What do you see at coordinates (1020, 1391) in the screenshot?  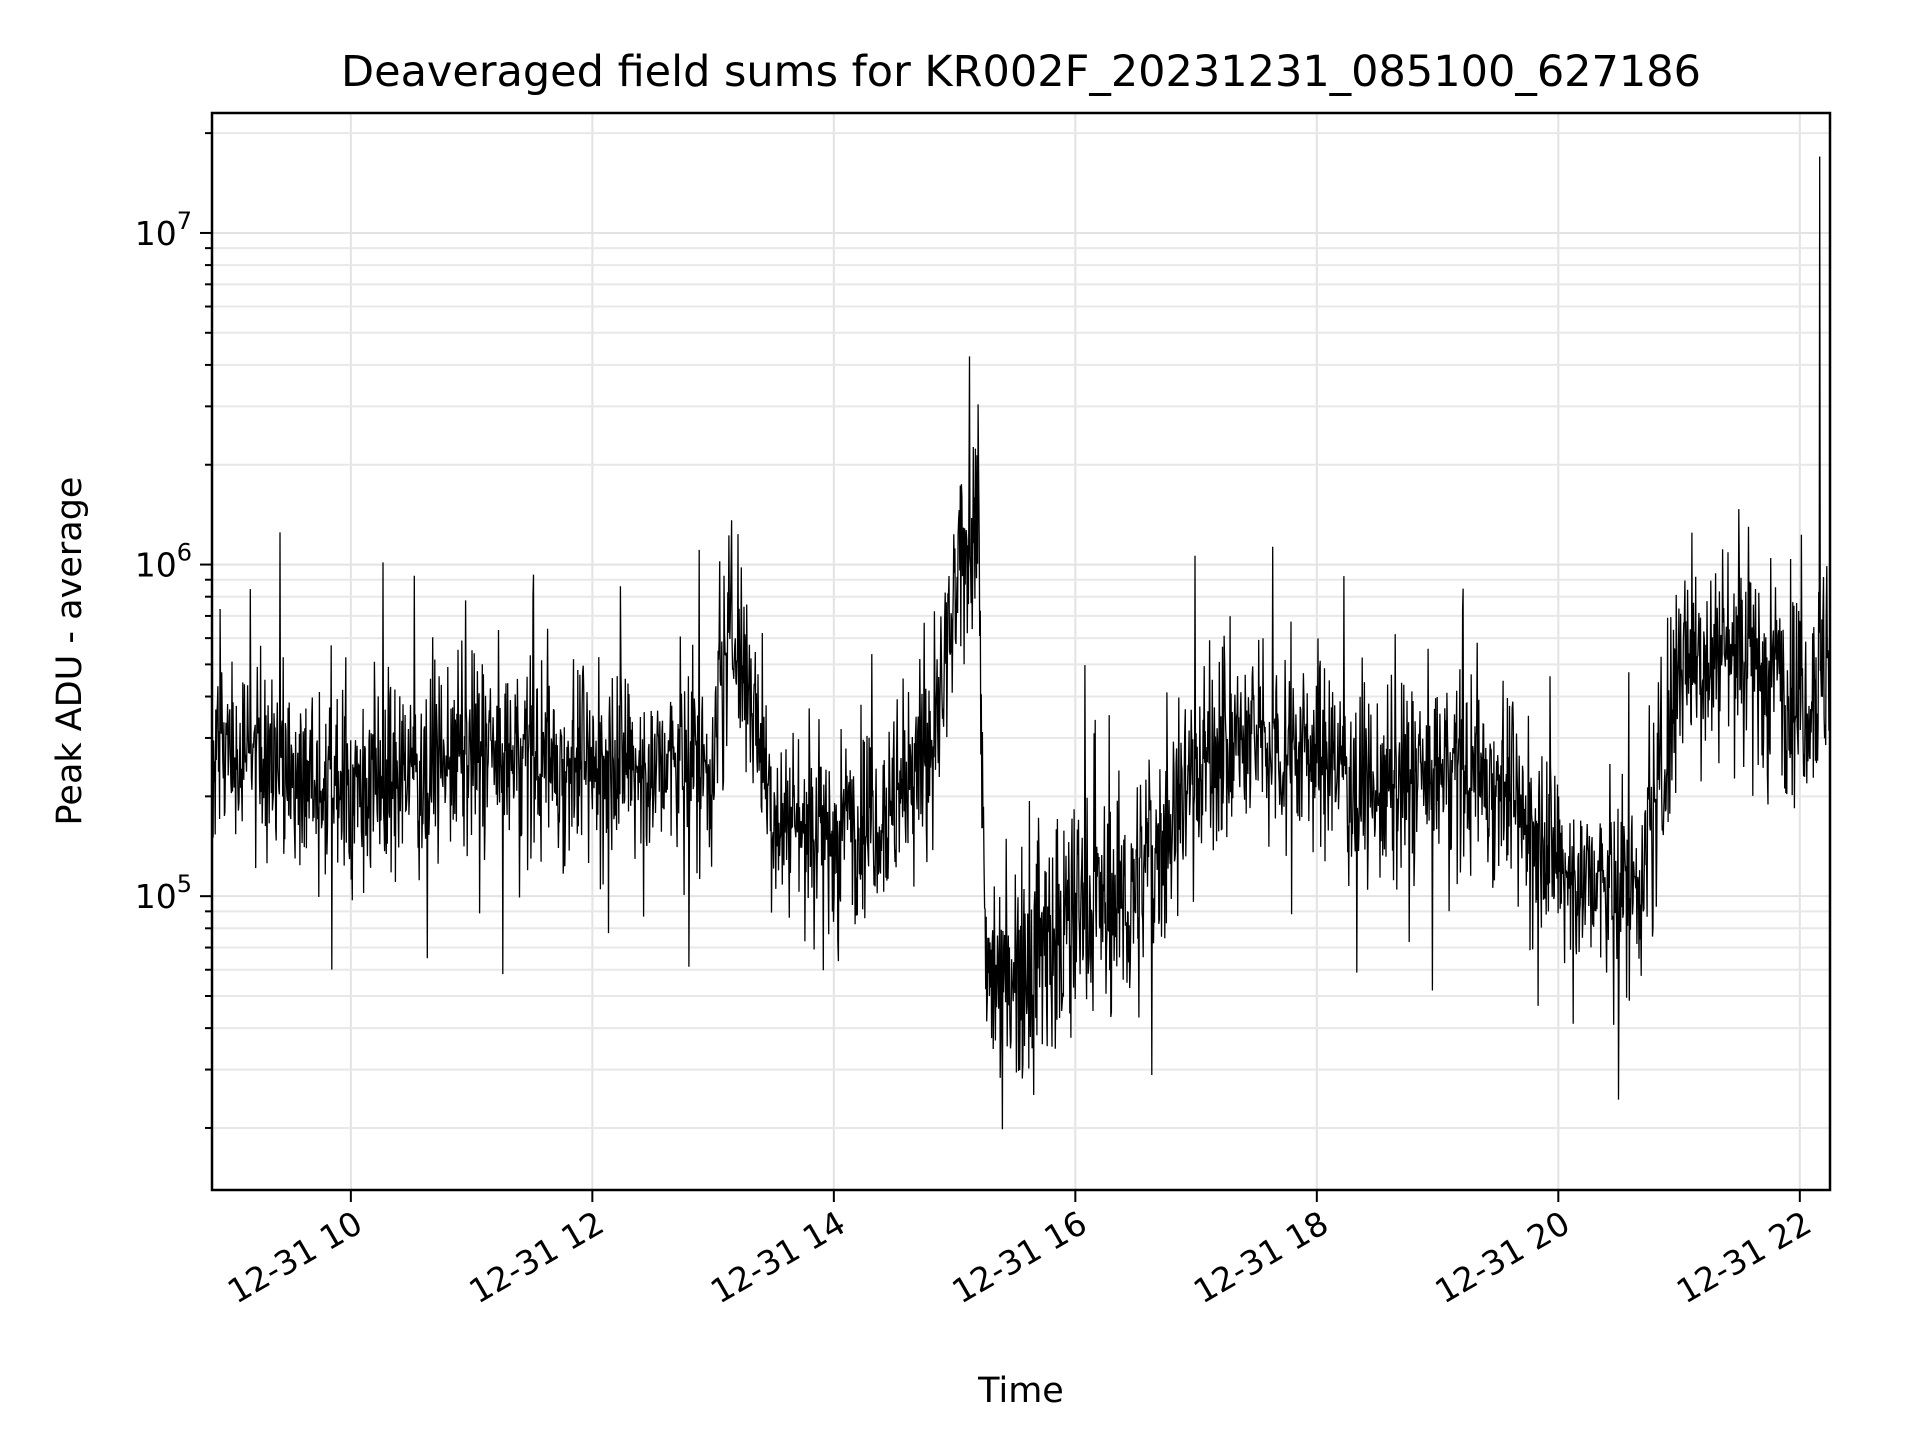 I see `x-axis-label: Time` at bounding box center [1020, 1391].